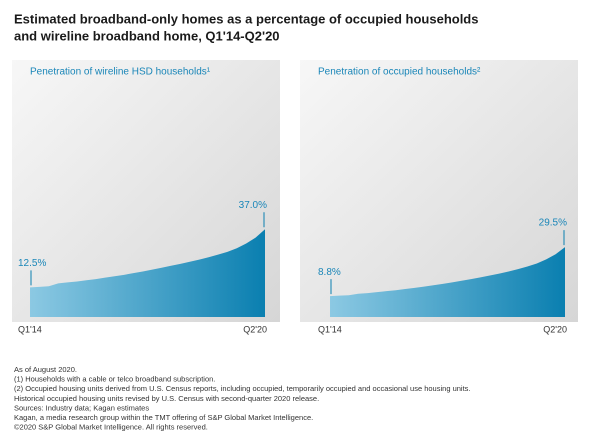 Image resolution: width=590 pixels, height=447 pixels. I want to click on value-label: 8.8%, so click(329, 272).